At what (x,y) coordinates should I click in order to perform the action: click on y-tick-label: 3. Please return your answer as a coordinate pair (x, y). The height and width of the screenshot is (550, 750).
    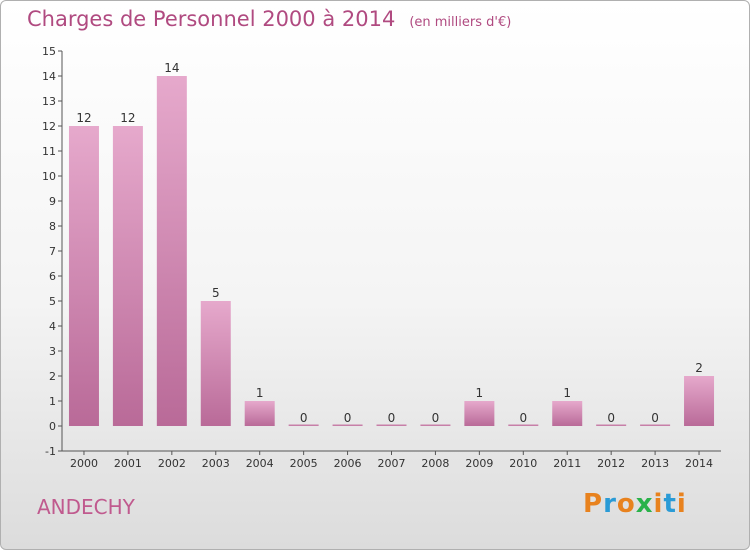
    Looking at the image, I should click on (52, 351).